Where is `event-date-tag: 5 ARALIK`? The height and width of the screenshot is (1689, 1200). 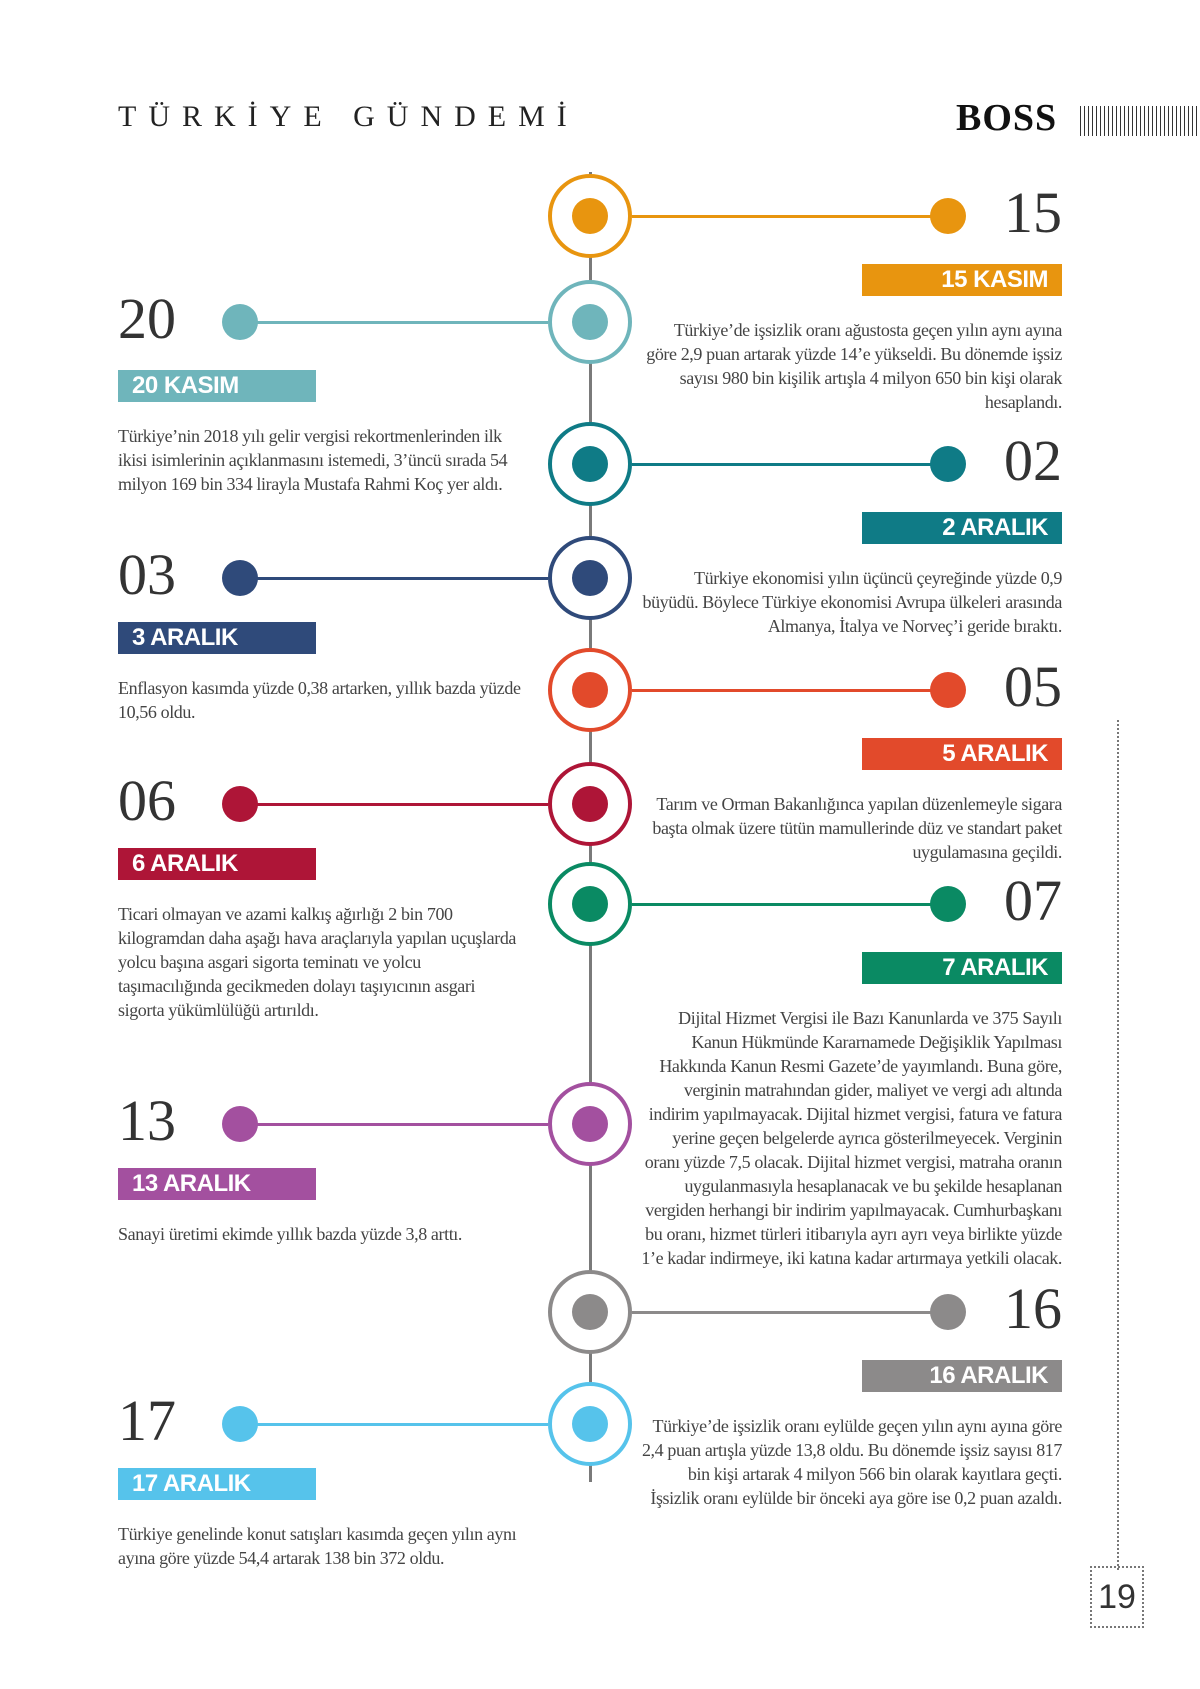 event-date-tag: 5 ARALIK is located at coordinates (962, 754).